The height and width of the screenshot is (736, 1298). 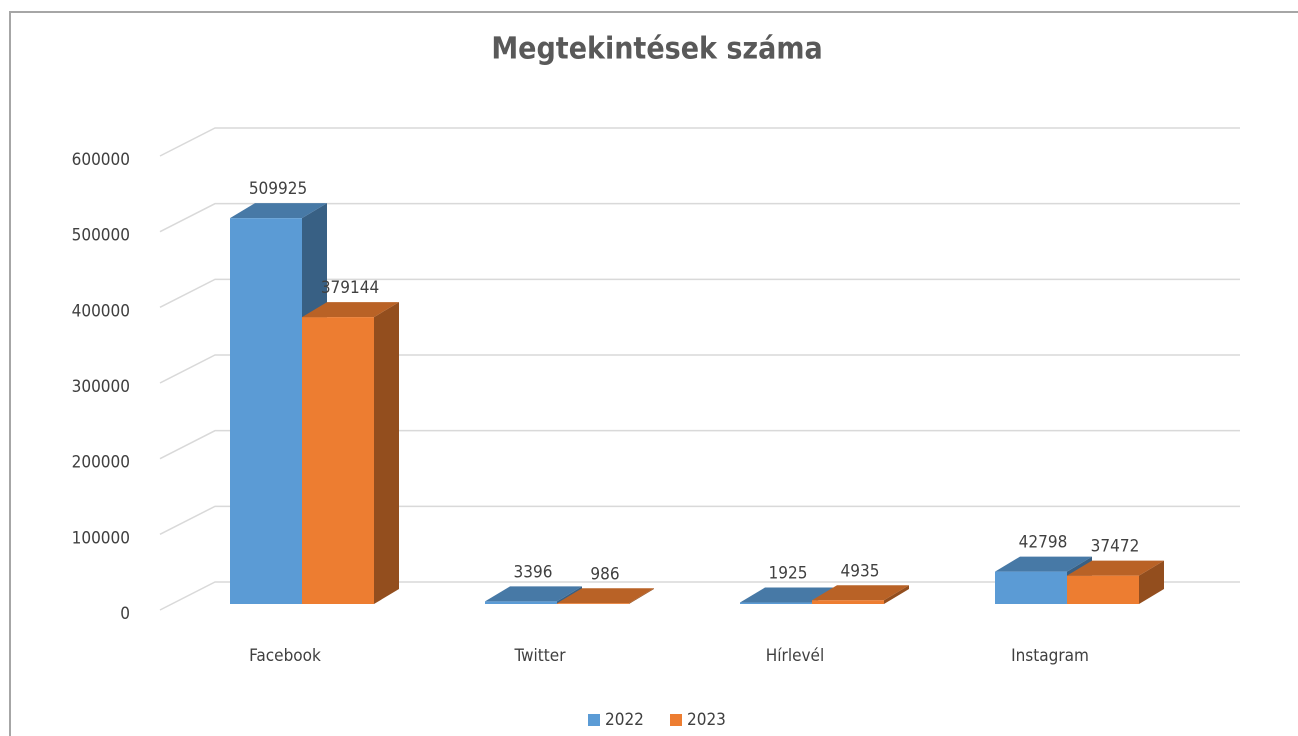 What do you see at coordinates (706, 720) in the screenshot?
I see `legend-label: 2023` at bounding box center [706, 720].